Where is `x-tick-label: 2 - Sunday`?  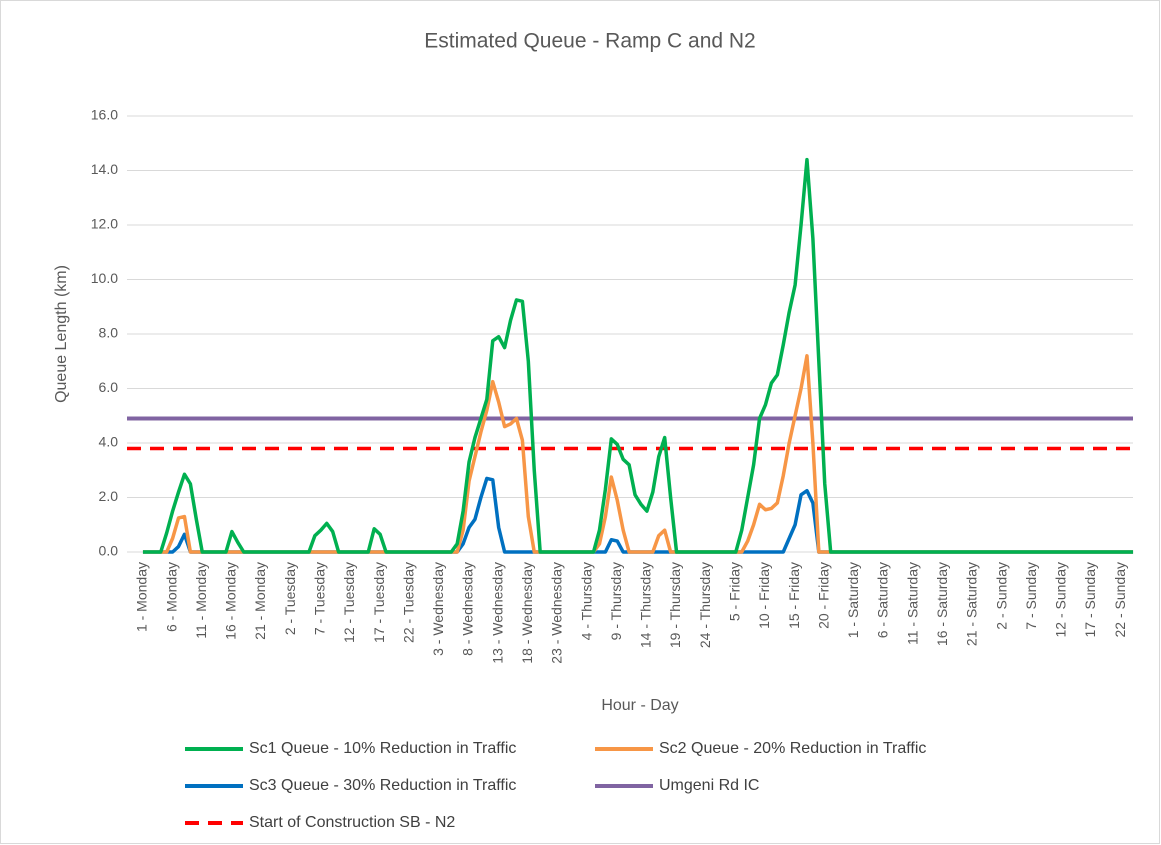 x-tick-label: 2 - Sunday is located at coordinates (1001, 596).